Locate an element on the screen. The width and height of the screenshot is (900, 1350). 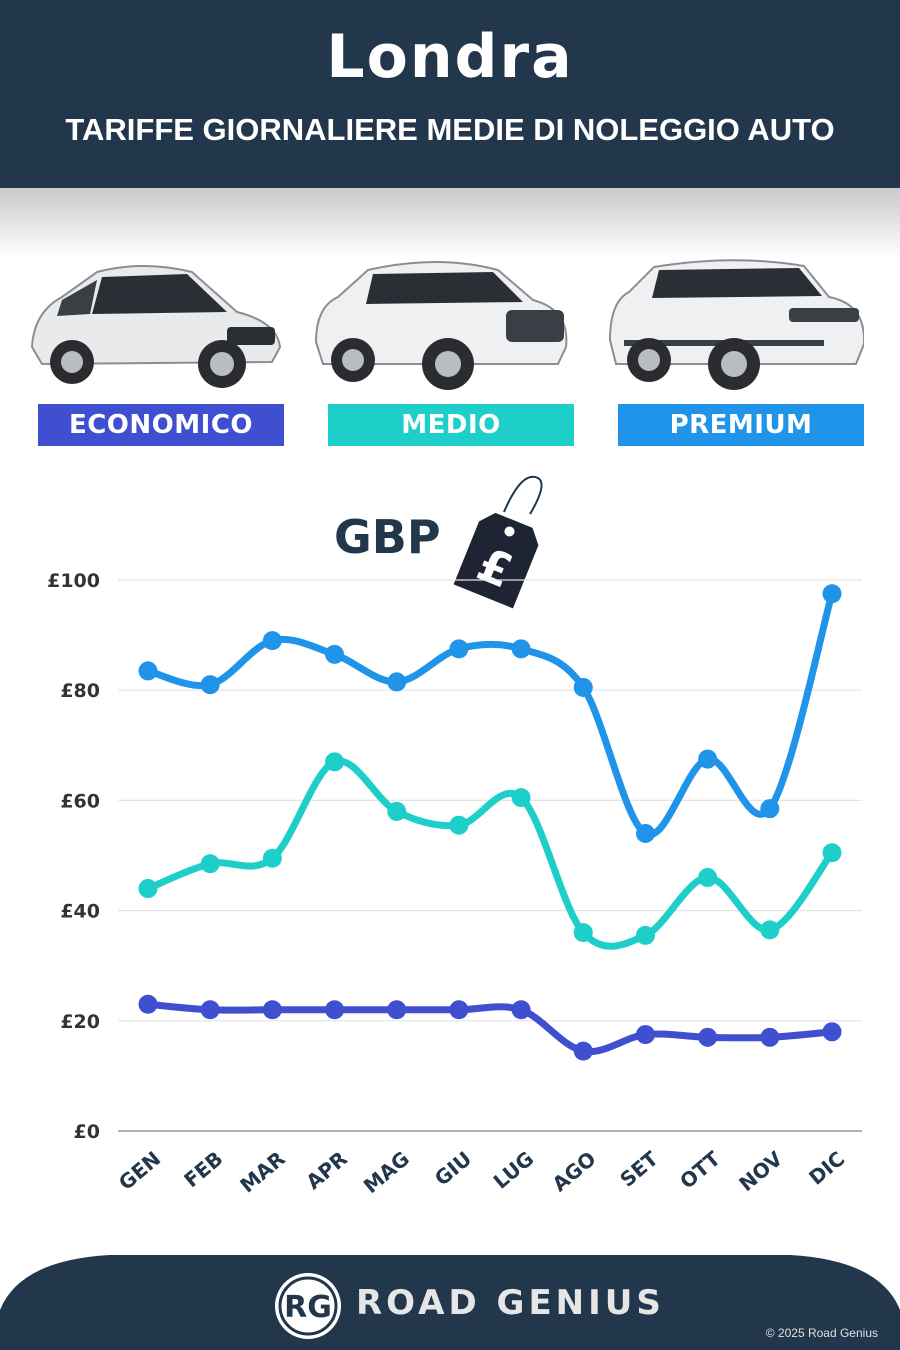
footer-band is located at coordinates (450, 1302).